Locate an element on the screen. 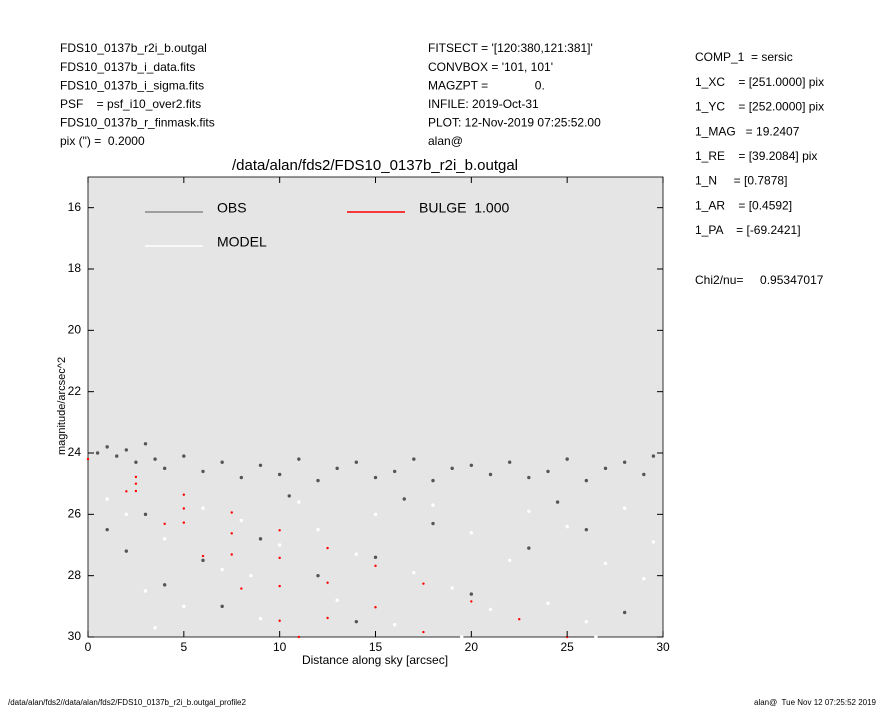  y-axis-label: magnitude/arcsec^2 is located at coordinates (62, 406).